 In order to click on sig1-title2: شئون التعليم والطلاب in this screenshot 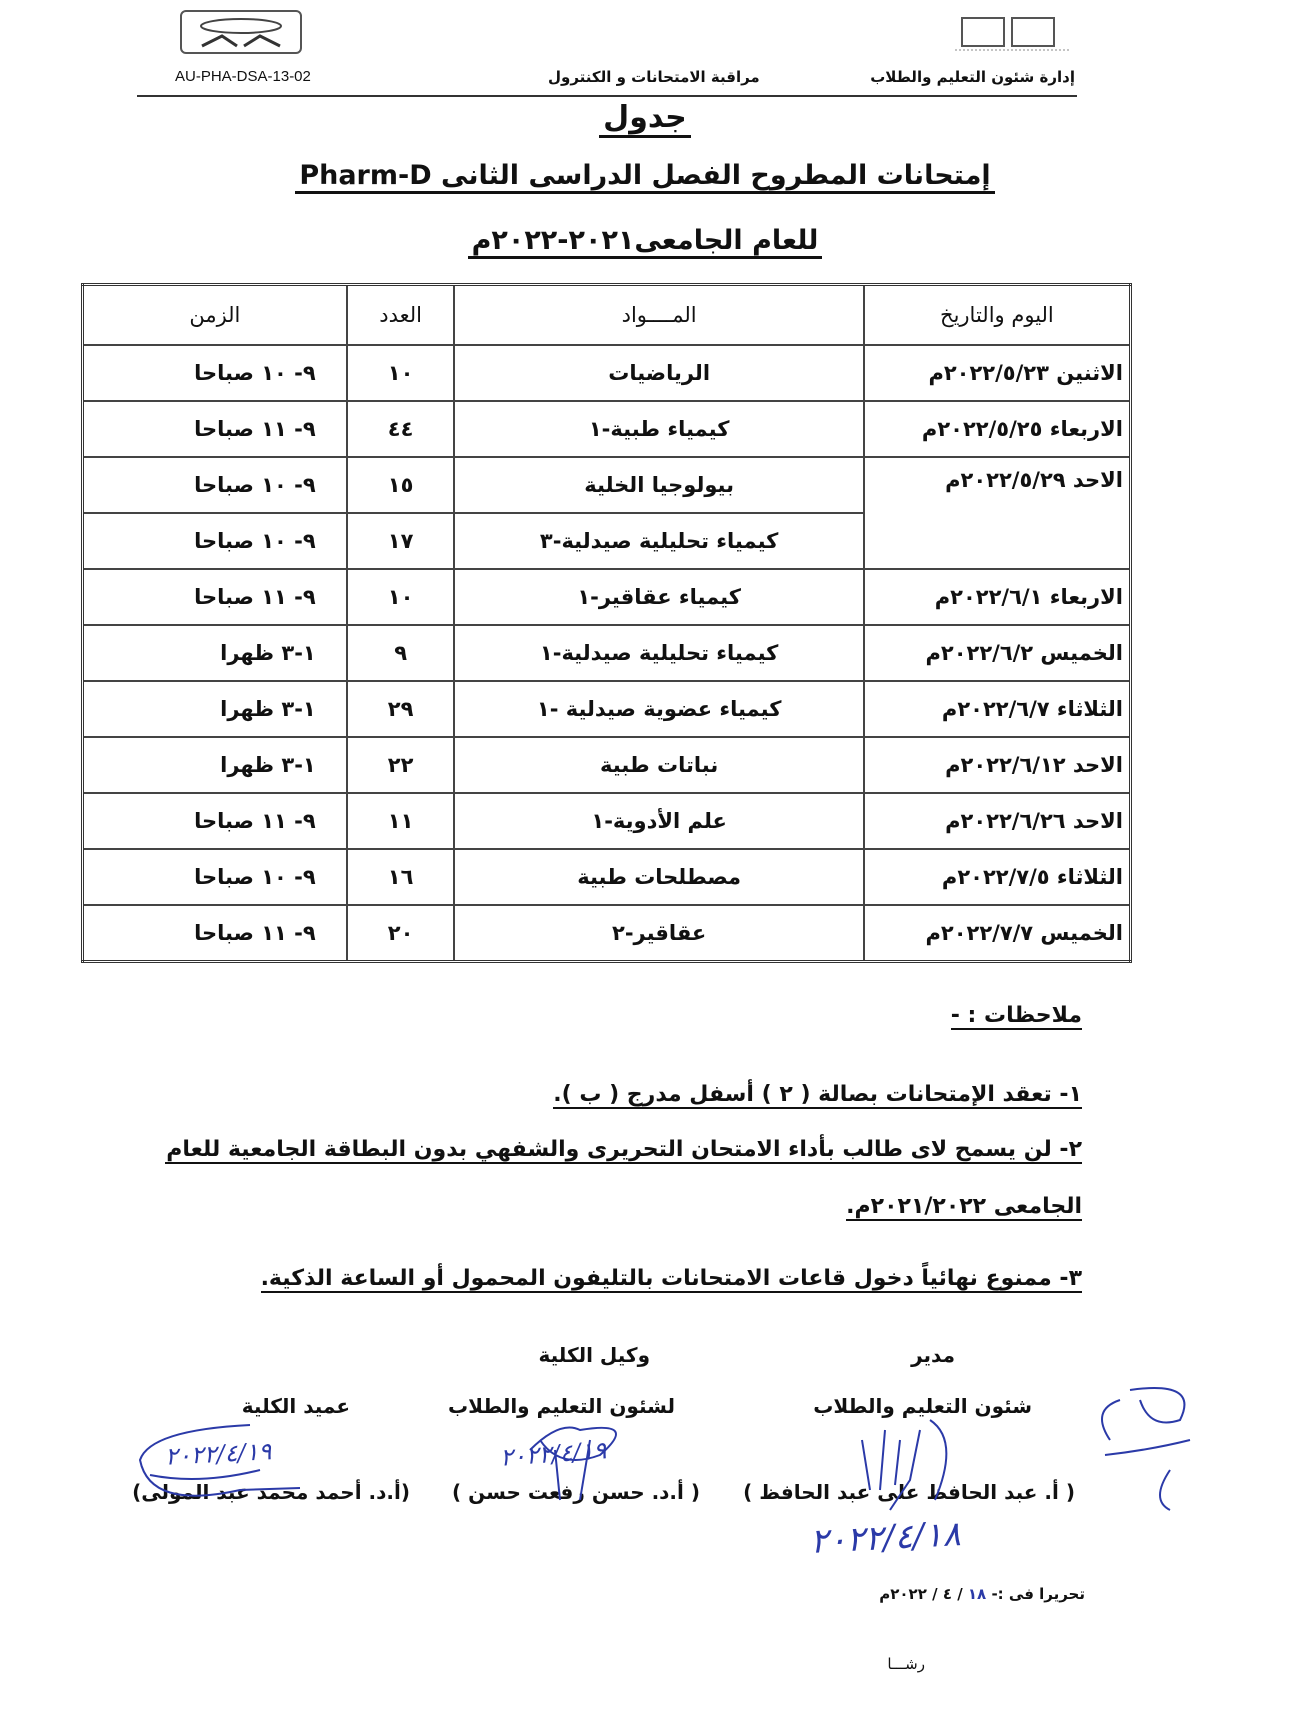, I will do `click(922, 1406)`.